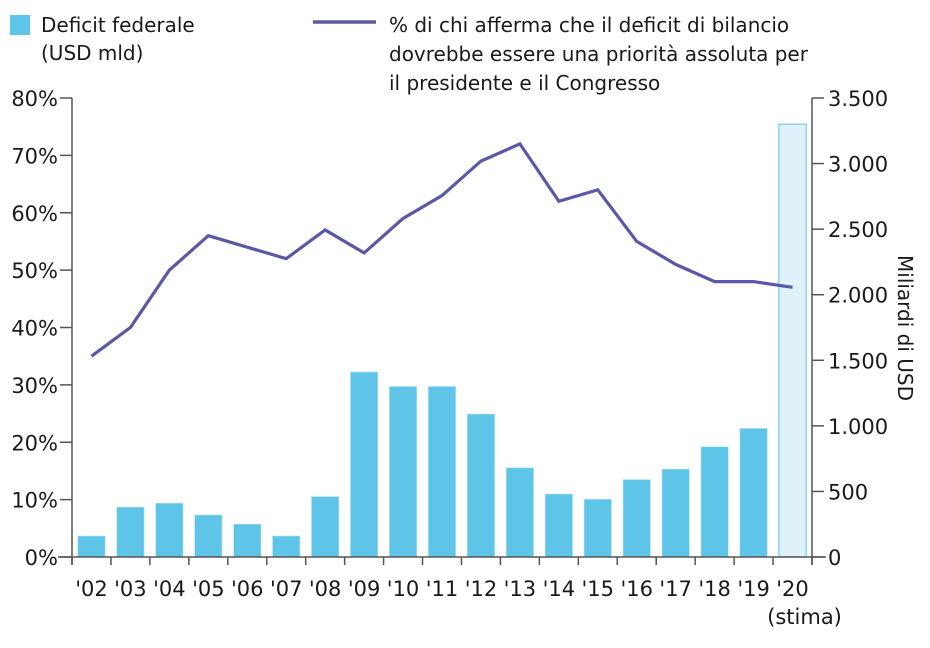 The image size is (930, 648). Describe the element at coordinates (675, 589) in the screenshot. I see `x-axis-tick-label: '17` at that location.